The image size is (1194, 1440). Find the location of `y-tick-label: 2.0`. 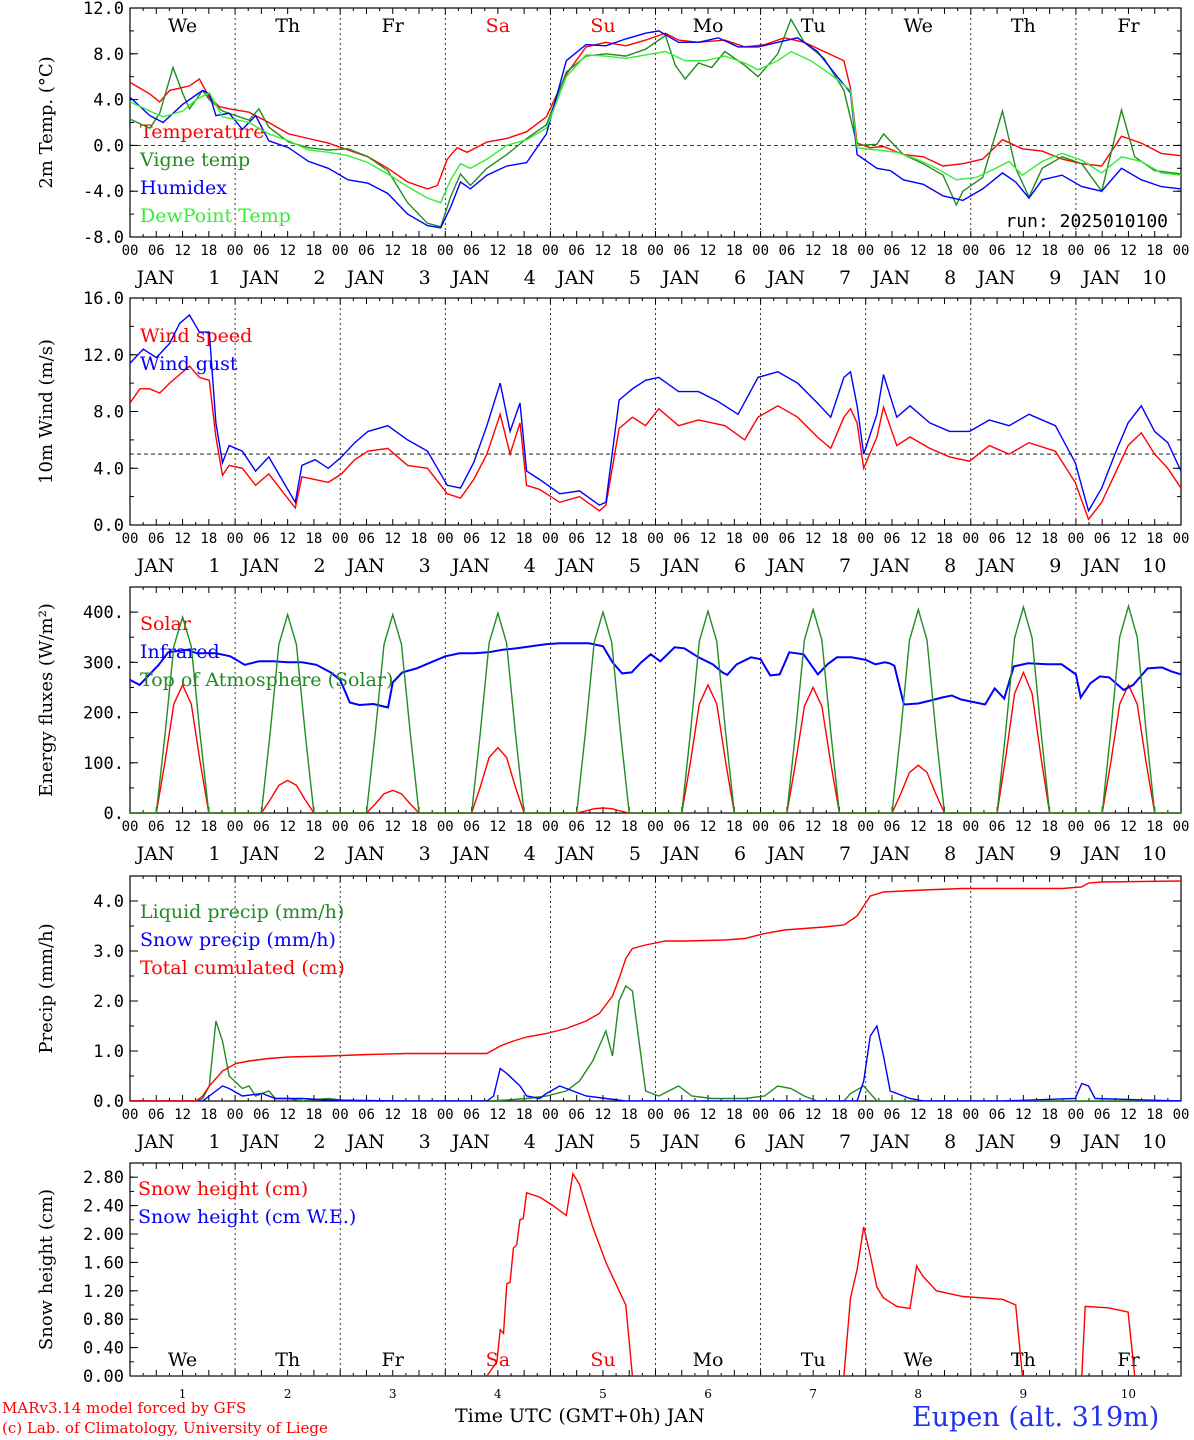

y-tick-label: 2.0 is located at coordinates (108, 1002).